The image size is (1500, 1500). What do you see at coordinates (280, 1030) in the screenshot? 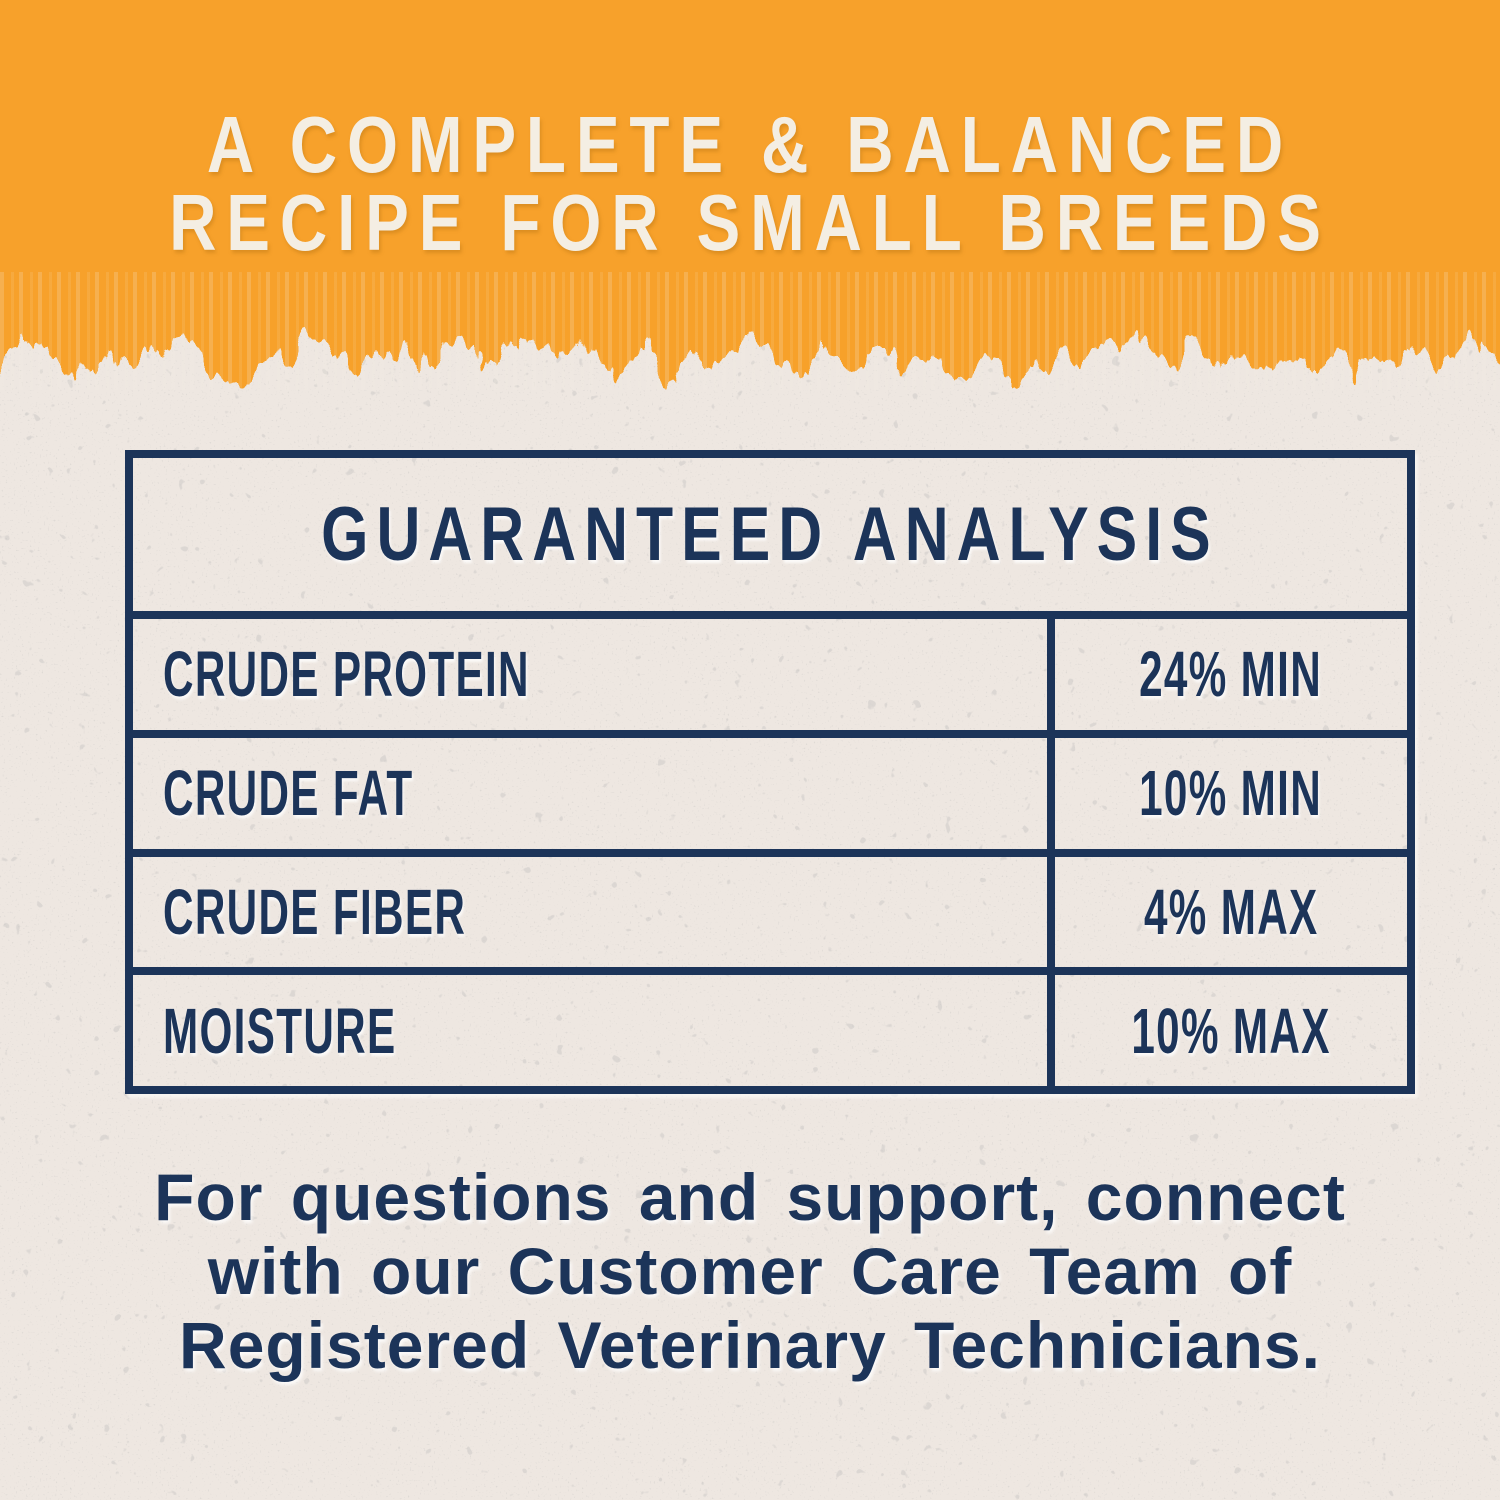
I see `row-label: MOISTURE` at bounding box center [280, 1030].